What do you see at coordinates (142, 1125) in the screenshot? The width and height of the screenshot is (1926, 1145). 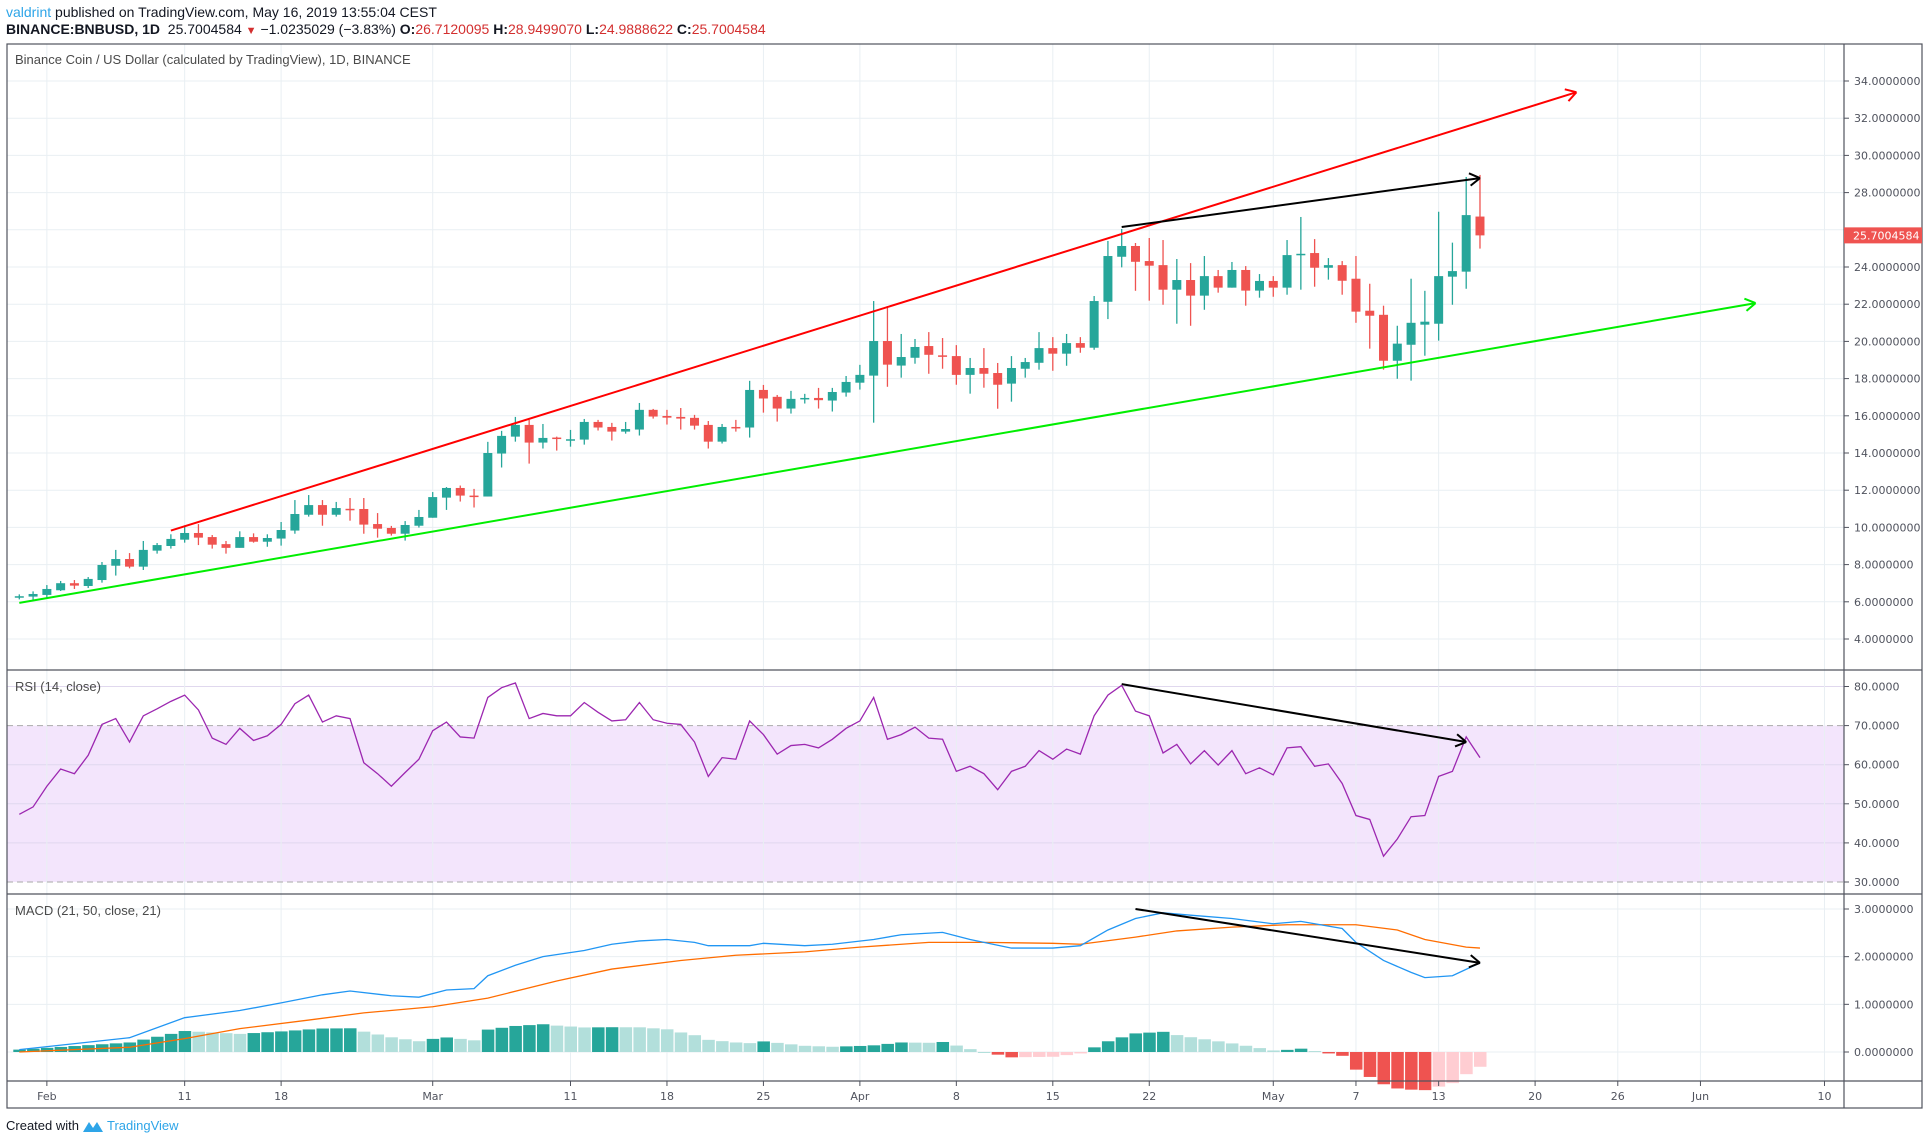 I see `tradingview-link: TradingView` at bounding box center [142, 1125].